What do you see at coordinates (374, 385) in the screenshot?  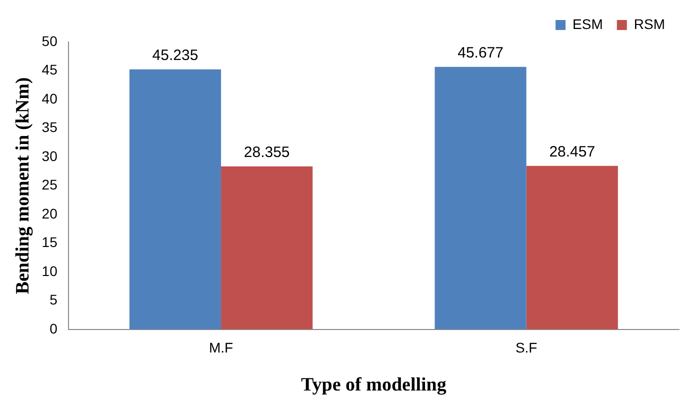 I see `x-axis-title: Type of modelling` at bounding box center [374, 385].